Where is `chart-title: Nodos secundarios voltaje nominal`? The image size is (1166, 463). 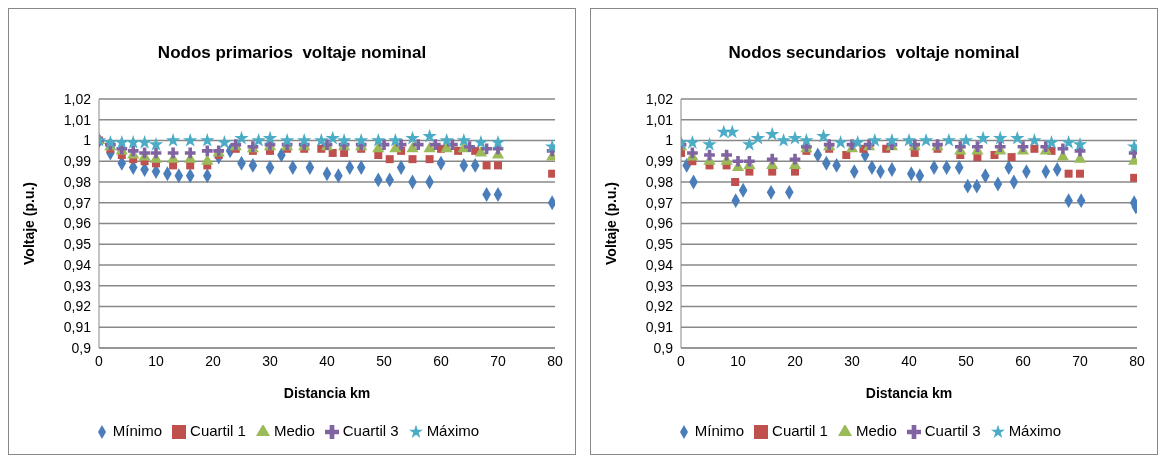 chart-title: Nodos secundarios voltaje nominal is located at coordinates (874, 53).